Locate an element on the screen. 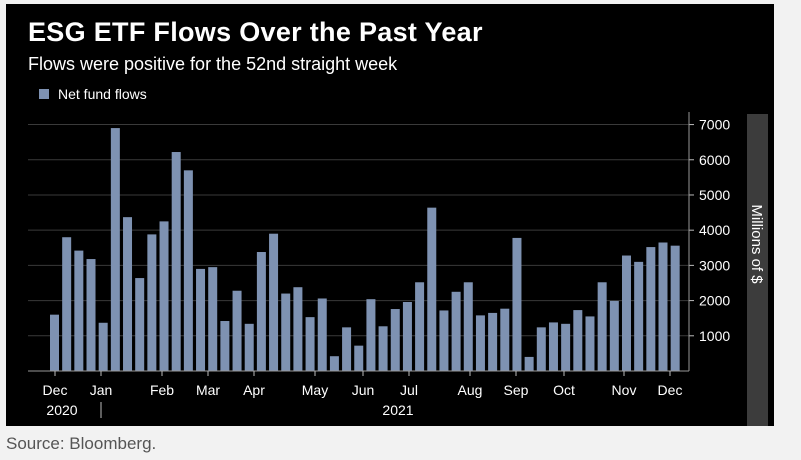  x-tick-label: Apr is located at coordinates (254, 390).